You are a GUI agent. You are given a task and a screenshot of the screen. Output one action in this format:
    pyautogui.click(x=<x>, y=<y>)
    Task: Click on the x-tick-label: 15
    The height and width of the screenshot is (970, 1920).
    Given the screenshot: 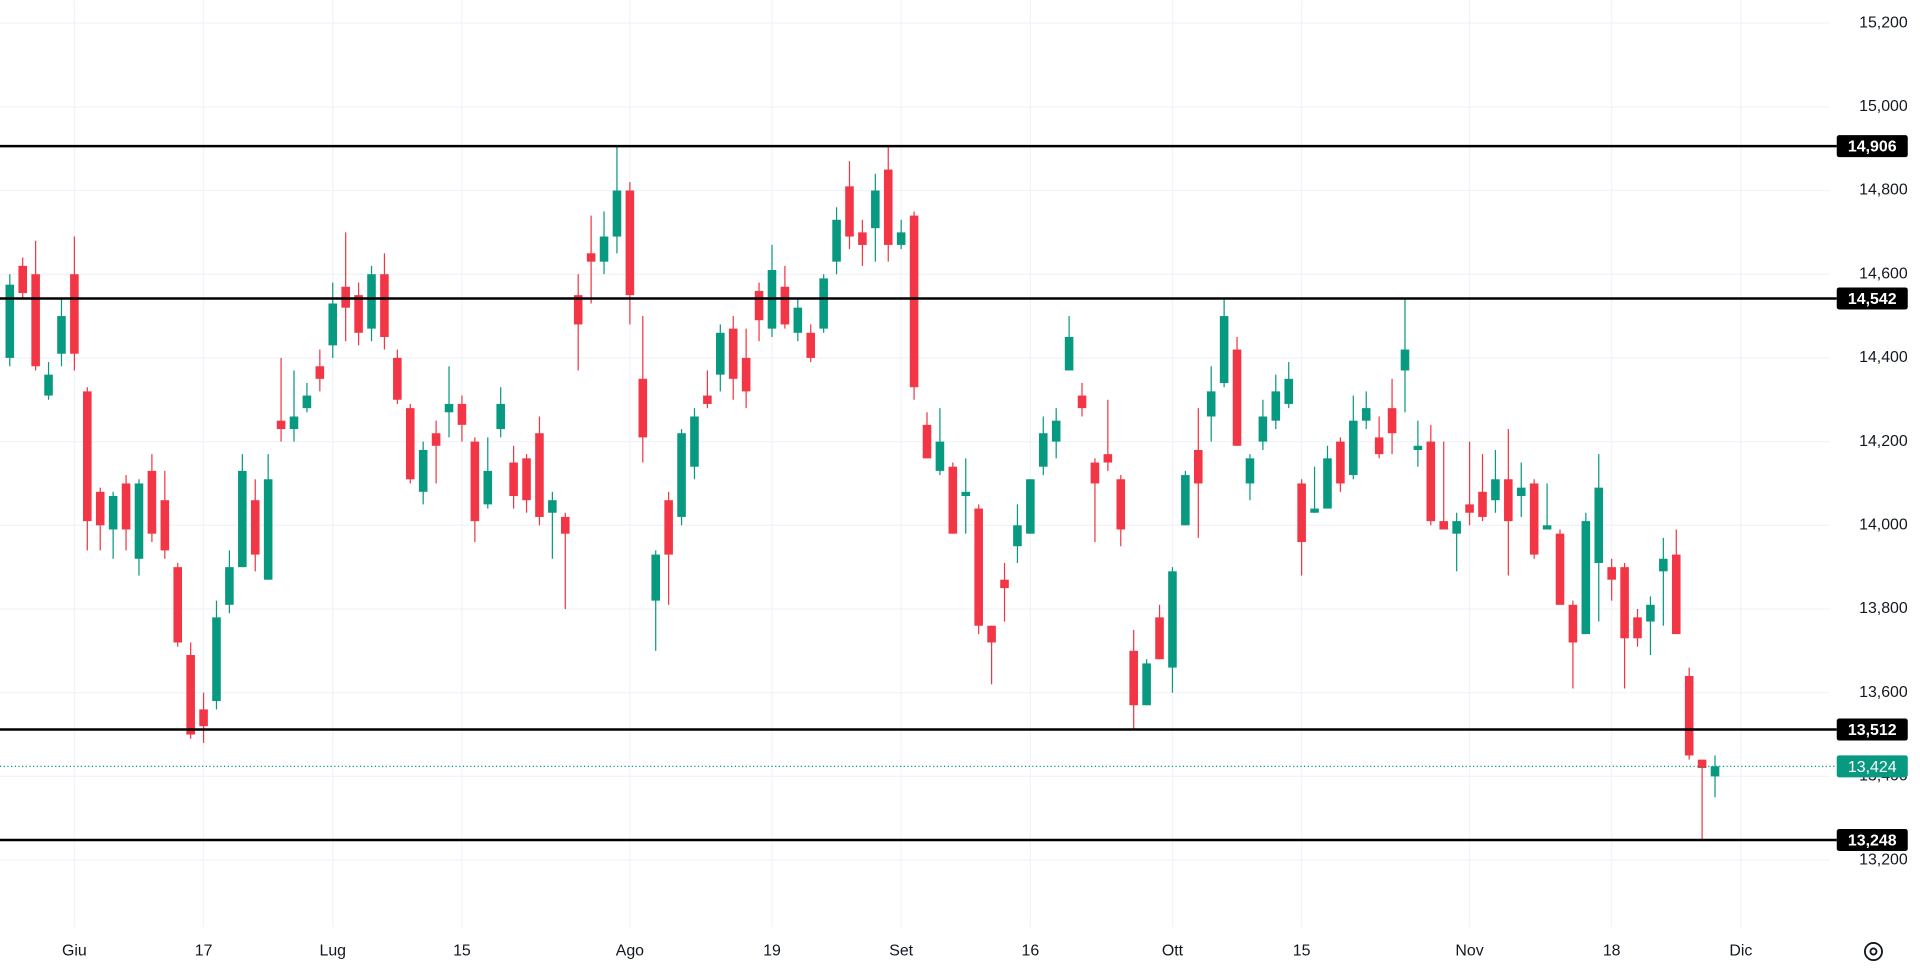 What is the action you would take?
    pyautogui.click(x=462, y=951)
    